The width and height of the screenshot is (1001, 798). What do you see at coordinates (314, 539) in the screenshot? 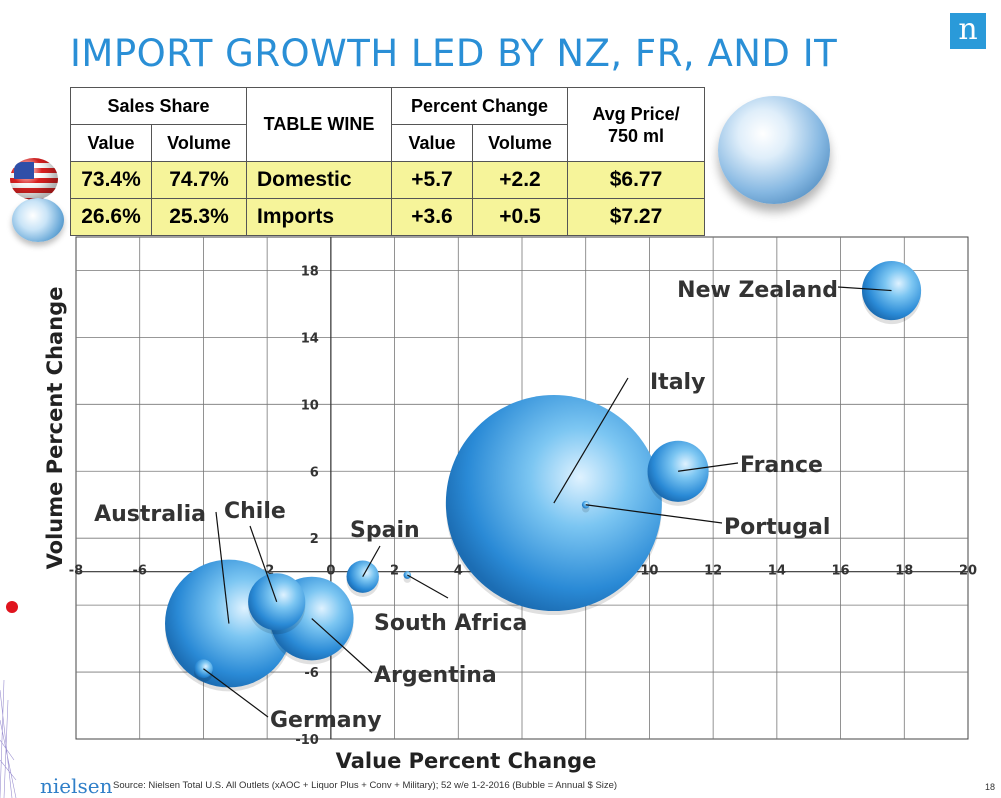
I see `y-tick-label: 2` at bounding box center [314, 539].